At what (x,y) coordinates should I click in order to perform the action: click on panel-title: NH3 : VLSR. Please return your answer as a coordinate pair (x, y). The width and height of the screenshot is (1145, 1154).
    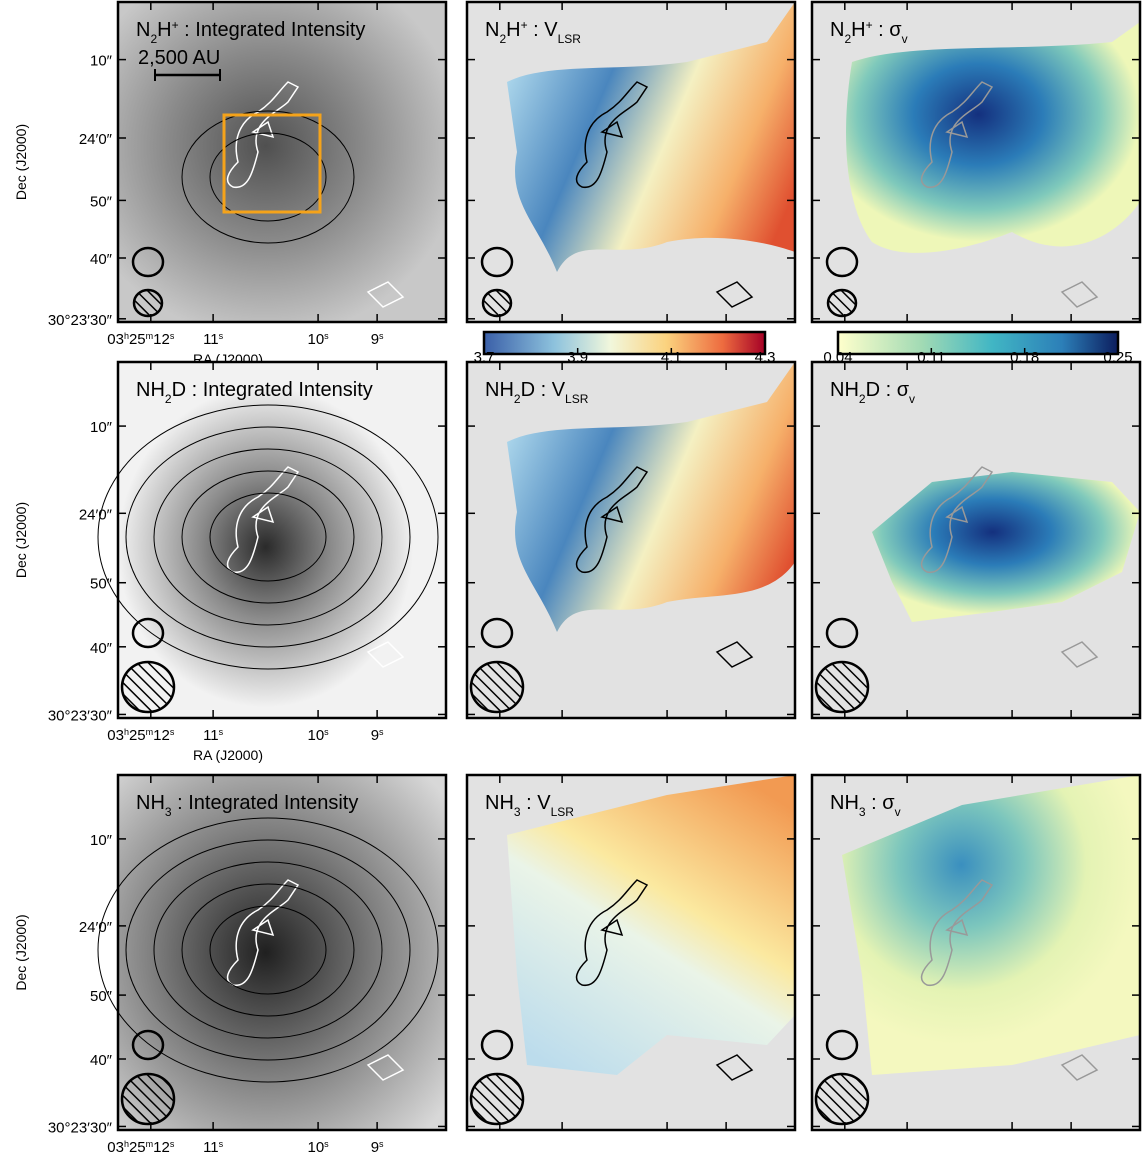
    Looking at the image, I should click on (529, 805).